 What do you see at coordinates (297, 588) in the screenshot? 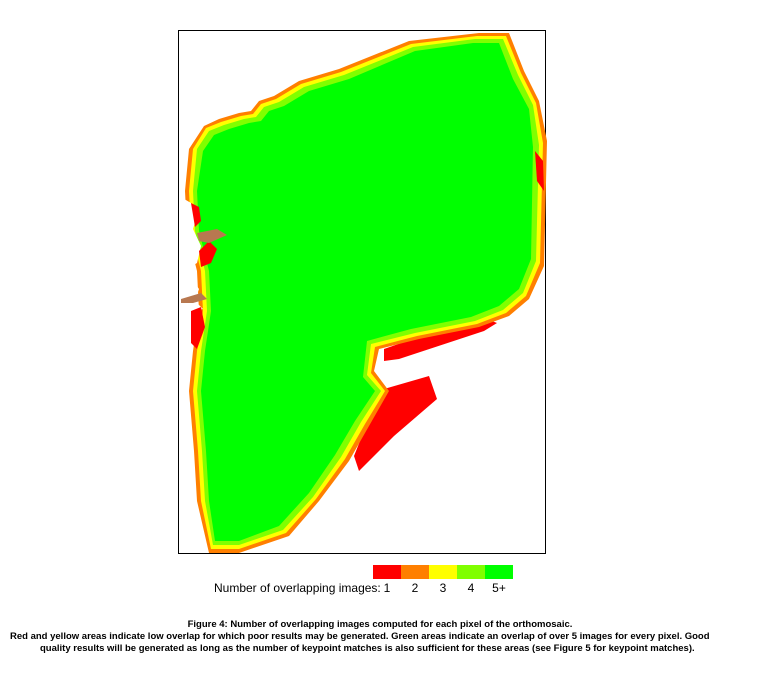
I see `legend-label: Number of overlapping images:` at bounding box center [297, 588].